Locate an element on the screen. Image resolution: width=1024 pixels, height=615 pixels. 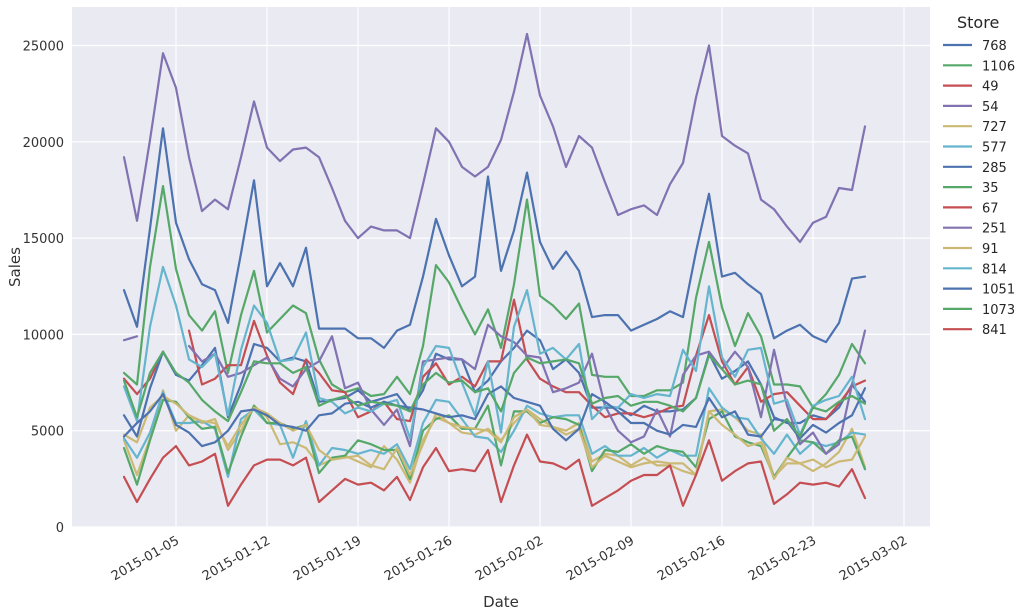
x-tick-label: 2015-01-05 is located at coordinates (145, 558).